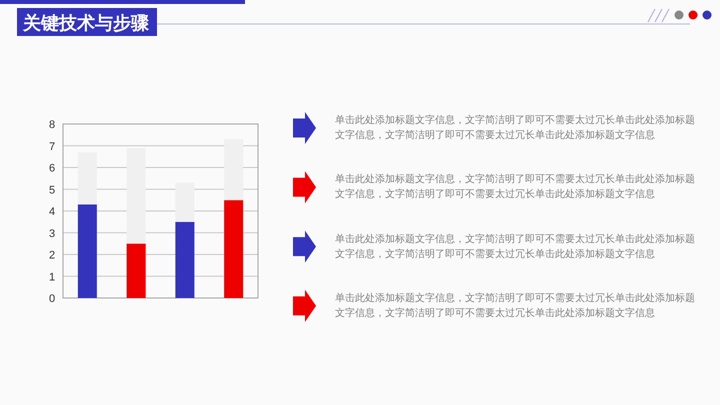 Image resolution: width=720 pixels, height=405 pixels. What do you see at coordinates (52, 299) in the screenshot?
I see `y-tick-label: 0` at bounding box center [52, 299].